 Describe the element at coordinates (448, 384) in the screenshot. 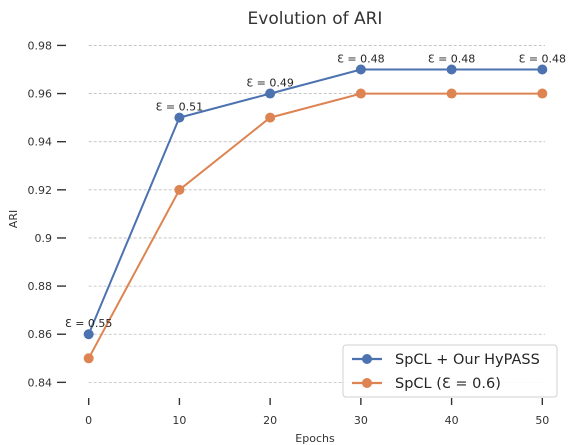

I see `legend-label-spcl: SpCL (Ɛ = 0.6)` at that location.